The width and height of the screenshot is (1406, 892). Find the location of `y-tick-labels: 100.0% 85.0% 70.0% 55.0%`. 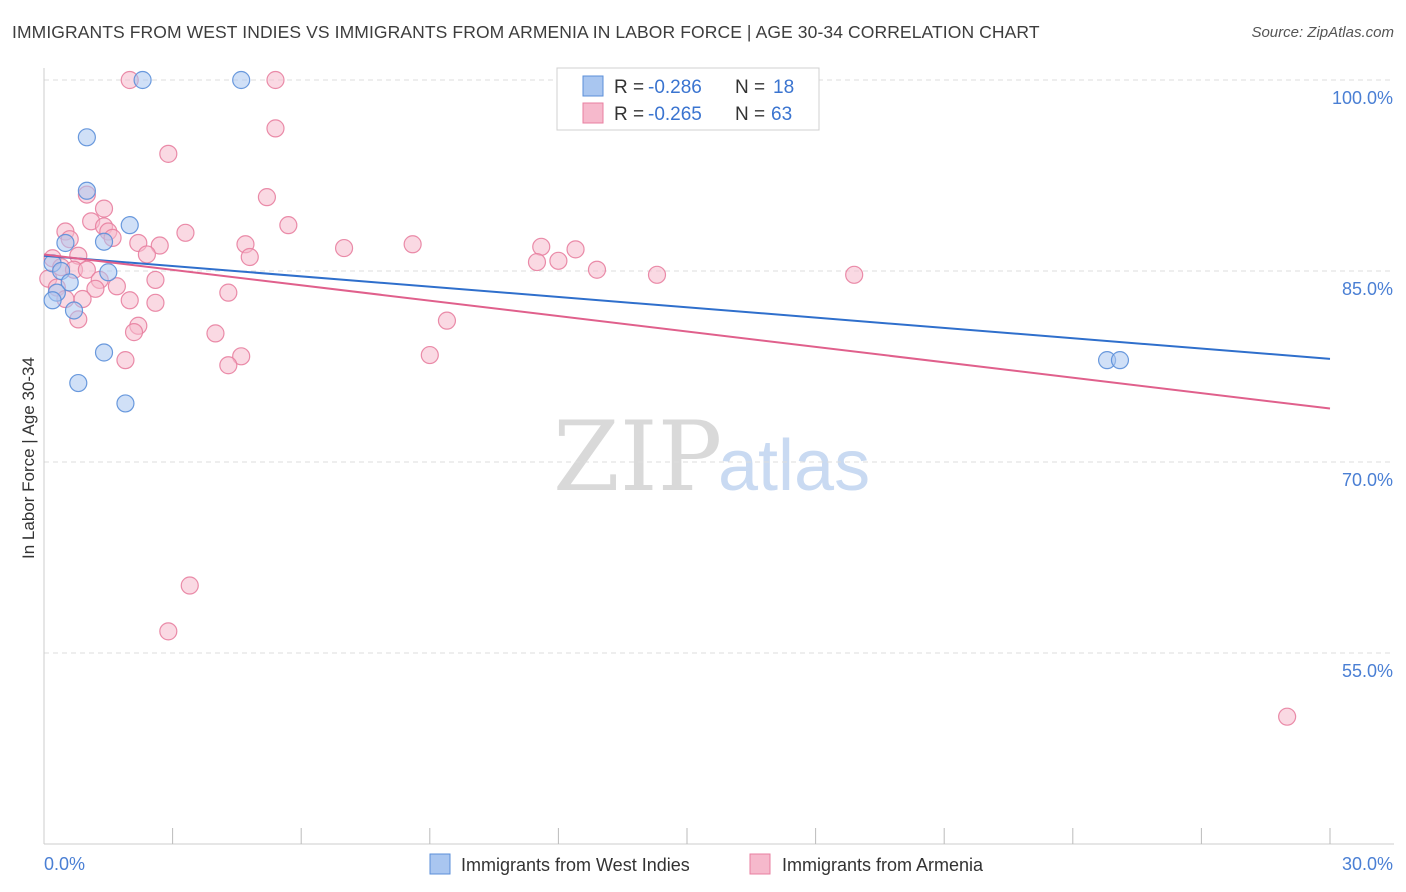

y-tick-labels: 100.0% 85.0% 70.0% 55.0% is located at coordinates (1362, 384).